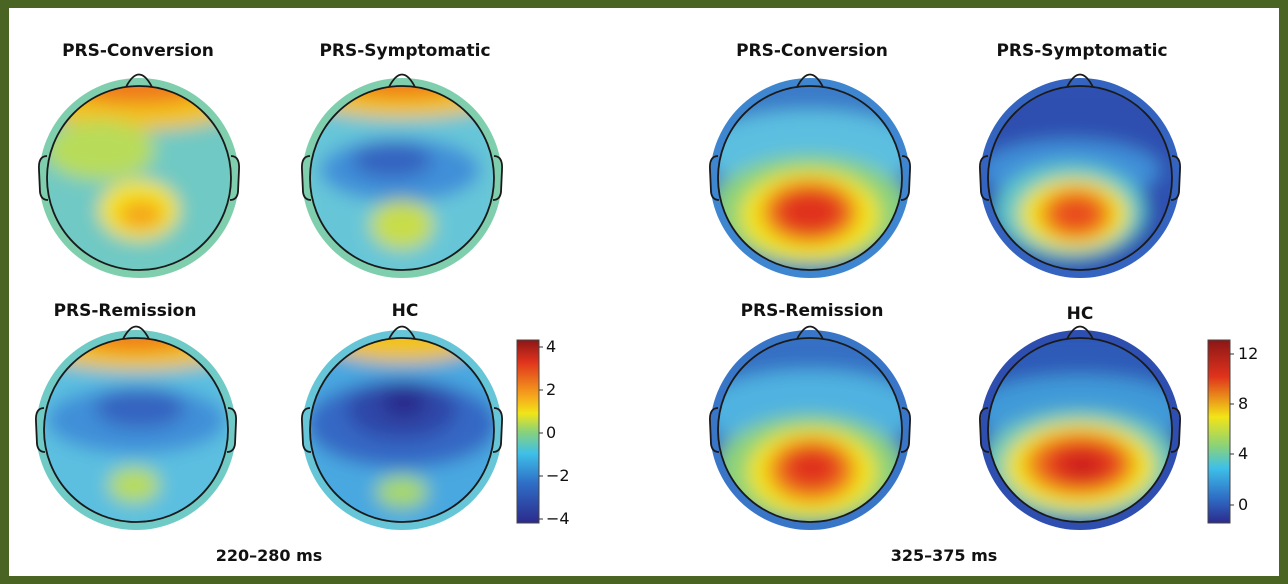 The image size is (1288, 584). What do you see at coordinates (1243, 403) in the screenshot?
I see `colorbar-tick: 8` at bounding box center [1243, 403].